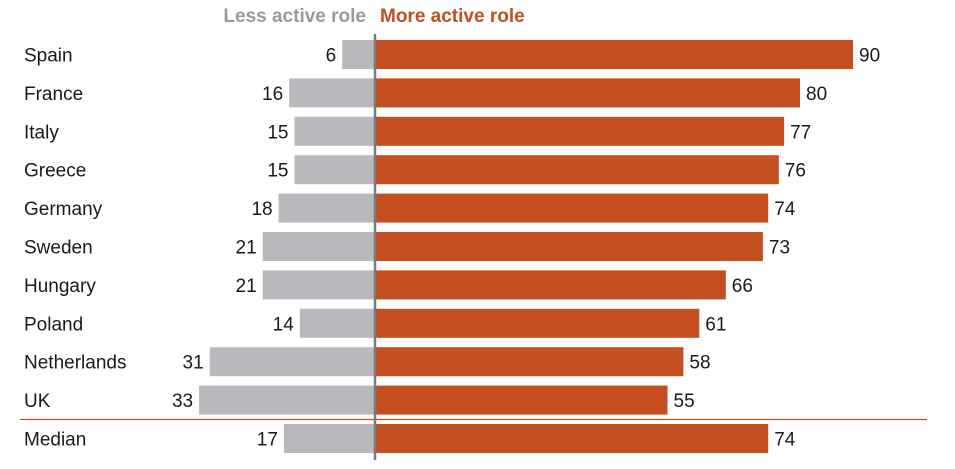  What do you see at coordinates (48, 56) in the screenshot?
I see `category-label-spain: Spain` at bounding box center [48, 56].